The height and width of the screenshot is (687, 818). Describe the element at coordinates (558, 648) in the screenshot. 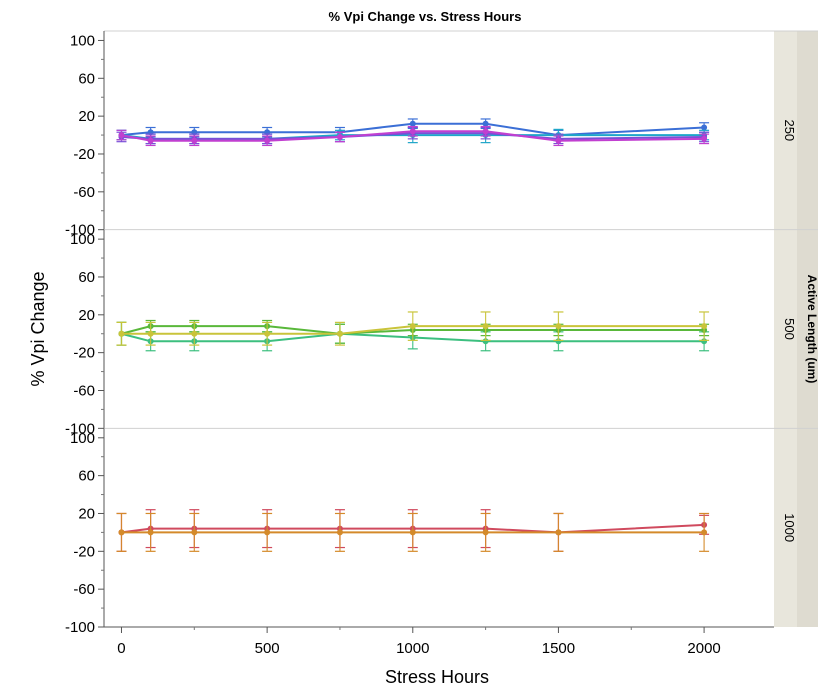

I see `x-tick-label: 1500` at that location.